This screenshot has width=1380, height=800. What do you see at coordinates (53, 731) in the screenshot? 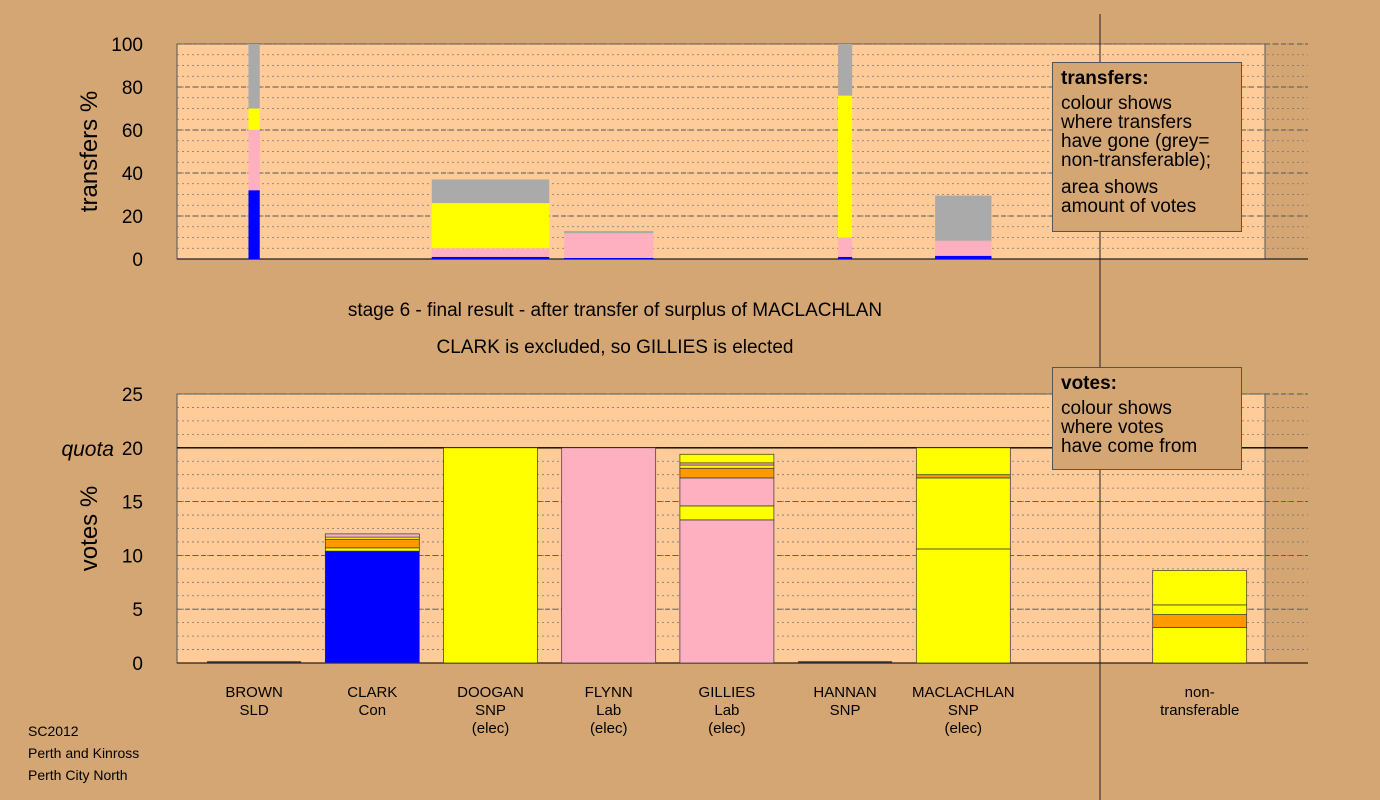
I see `footer-line: SC2012` at bounding box center [53, 731].